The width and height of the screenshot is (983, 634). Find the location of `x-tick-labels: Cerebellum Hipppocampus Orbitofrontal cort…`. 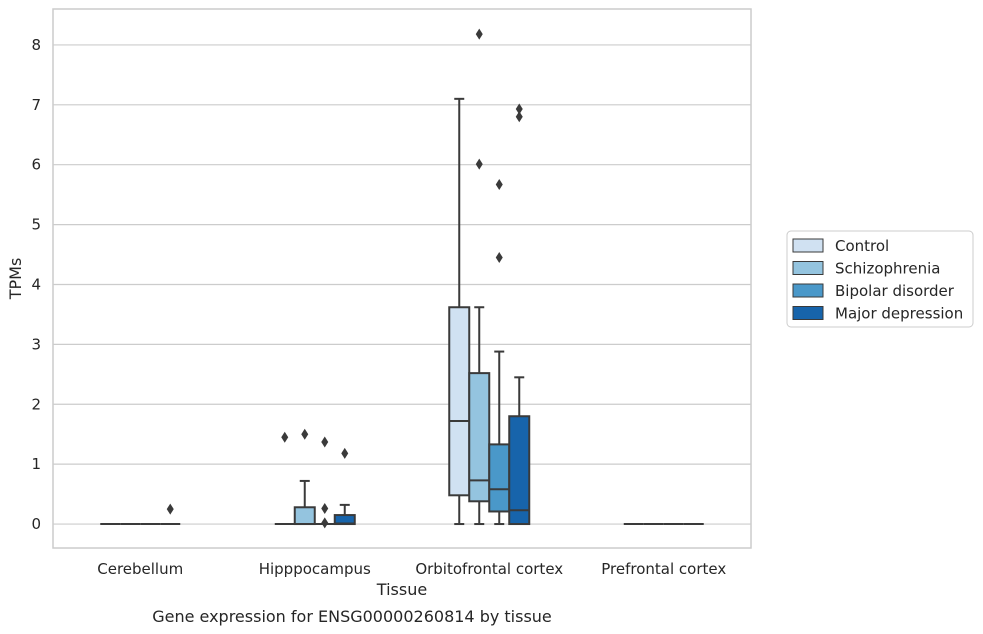

x-tick-labels: Cerebellum Hipppocampus Orbitofrontal cort… is located at coordinates (411, 569).